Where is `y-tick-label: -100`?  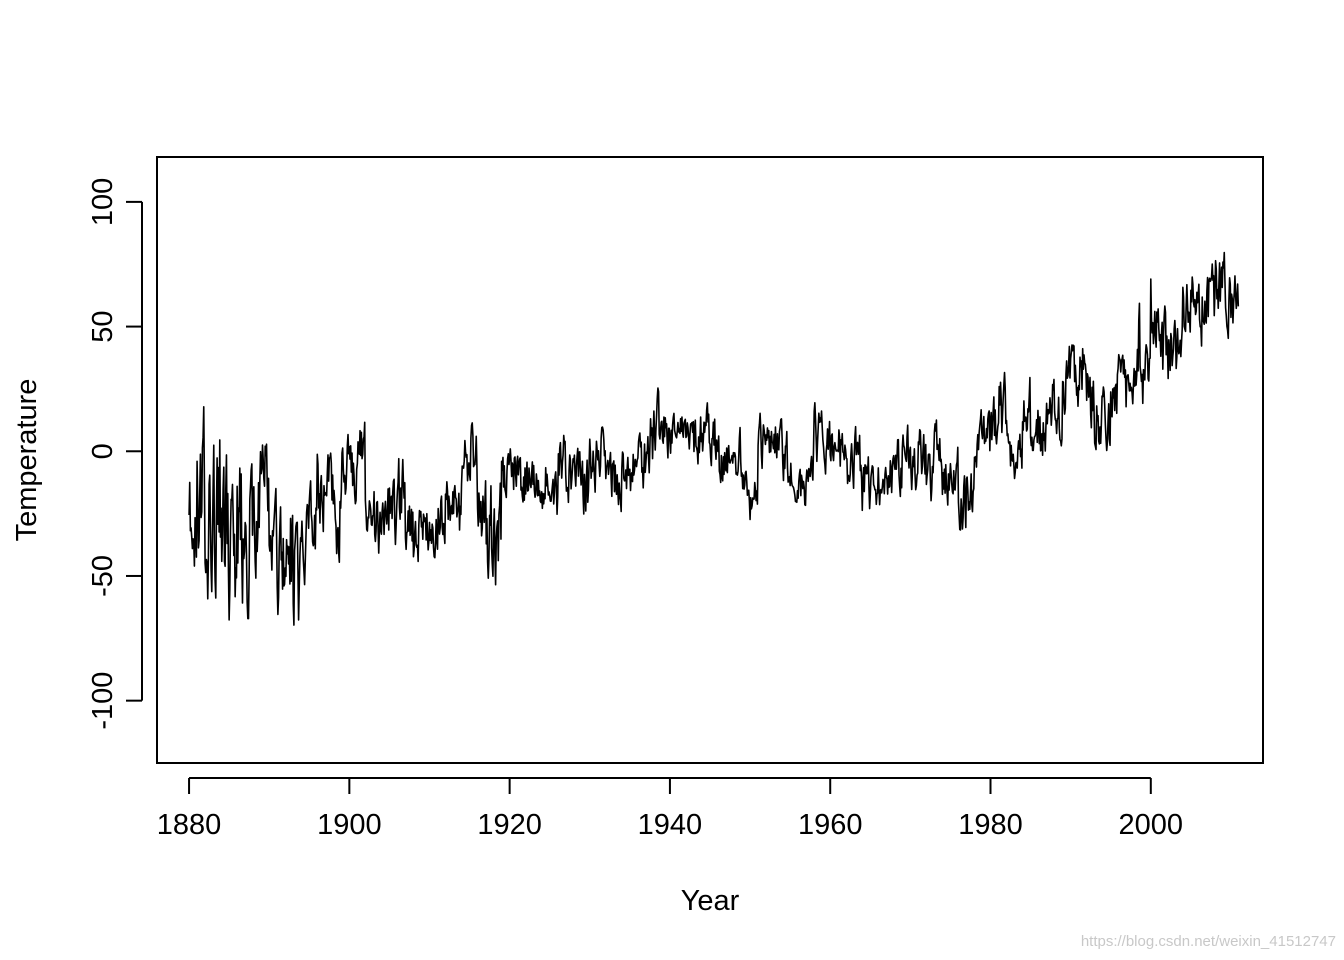
y-tick-label: -100 is located at coordinates (103, 701).